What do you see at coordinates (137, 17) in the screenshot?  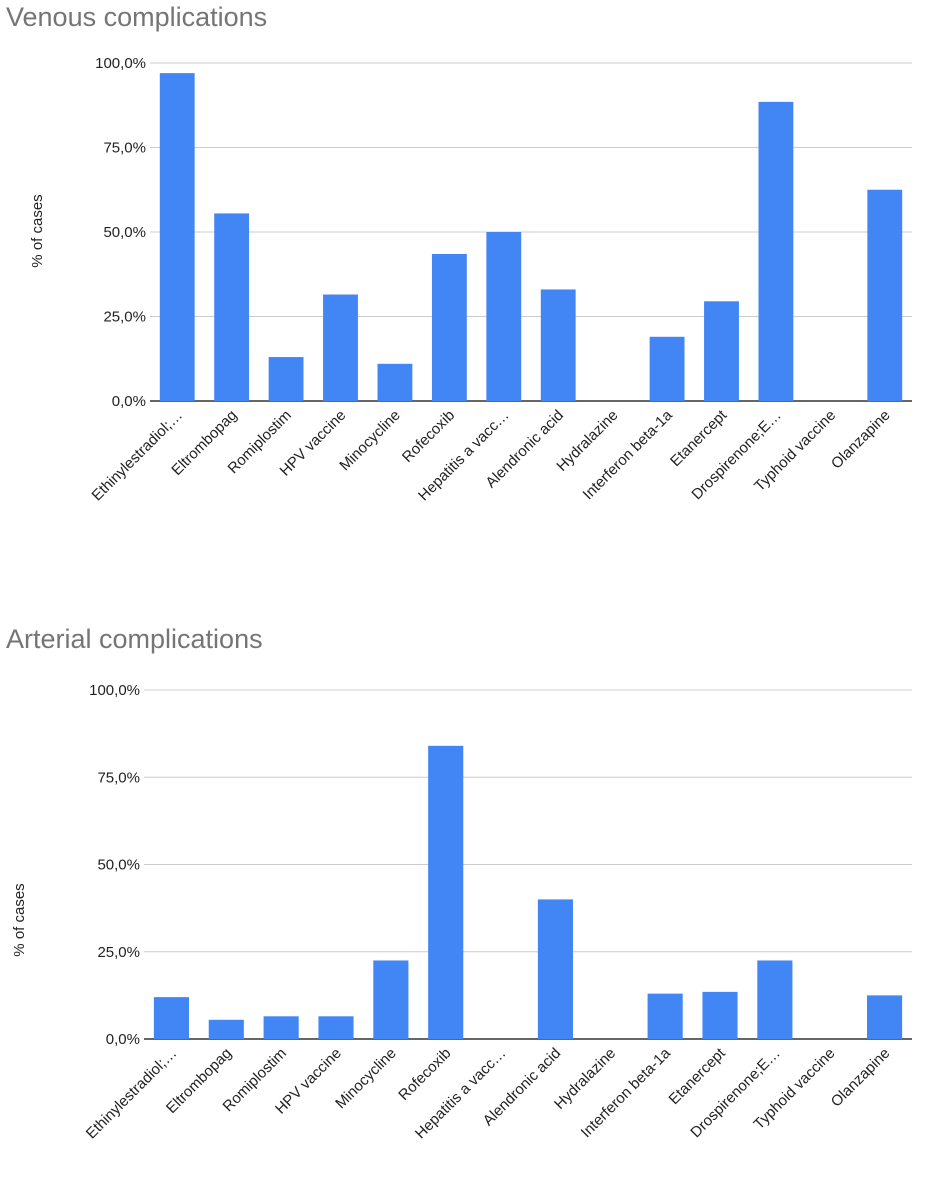 I see `chart-title: Venous complications` at bounding box center [137, 17].